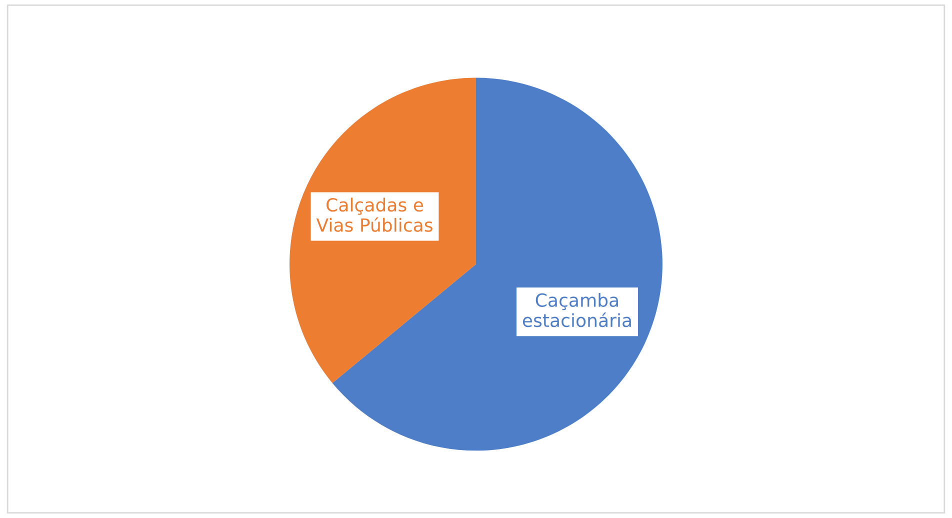  Describe the element at coordinates (374, 215) in the screenshot. I see `slice-label: Calçadas e Vias Públicas` at that location.